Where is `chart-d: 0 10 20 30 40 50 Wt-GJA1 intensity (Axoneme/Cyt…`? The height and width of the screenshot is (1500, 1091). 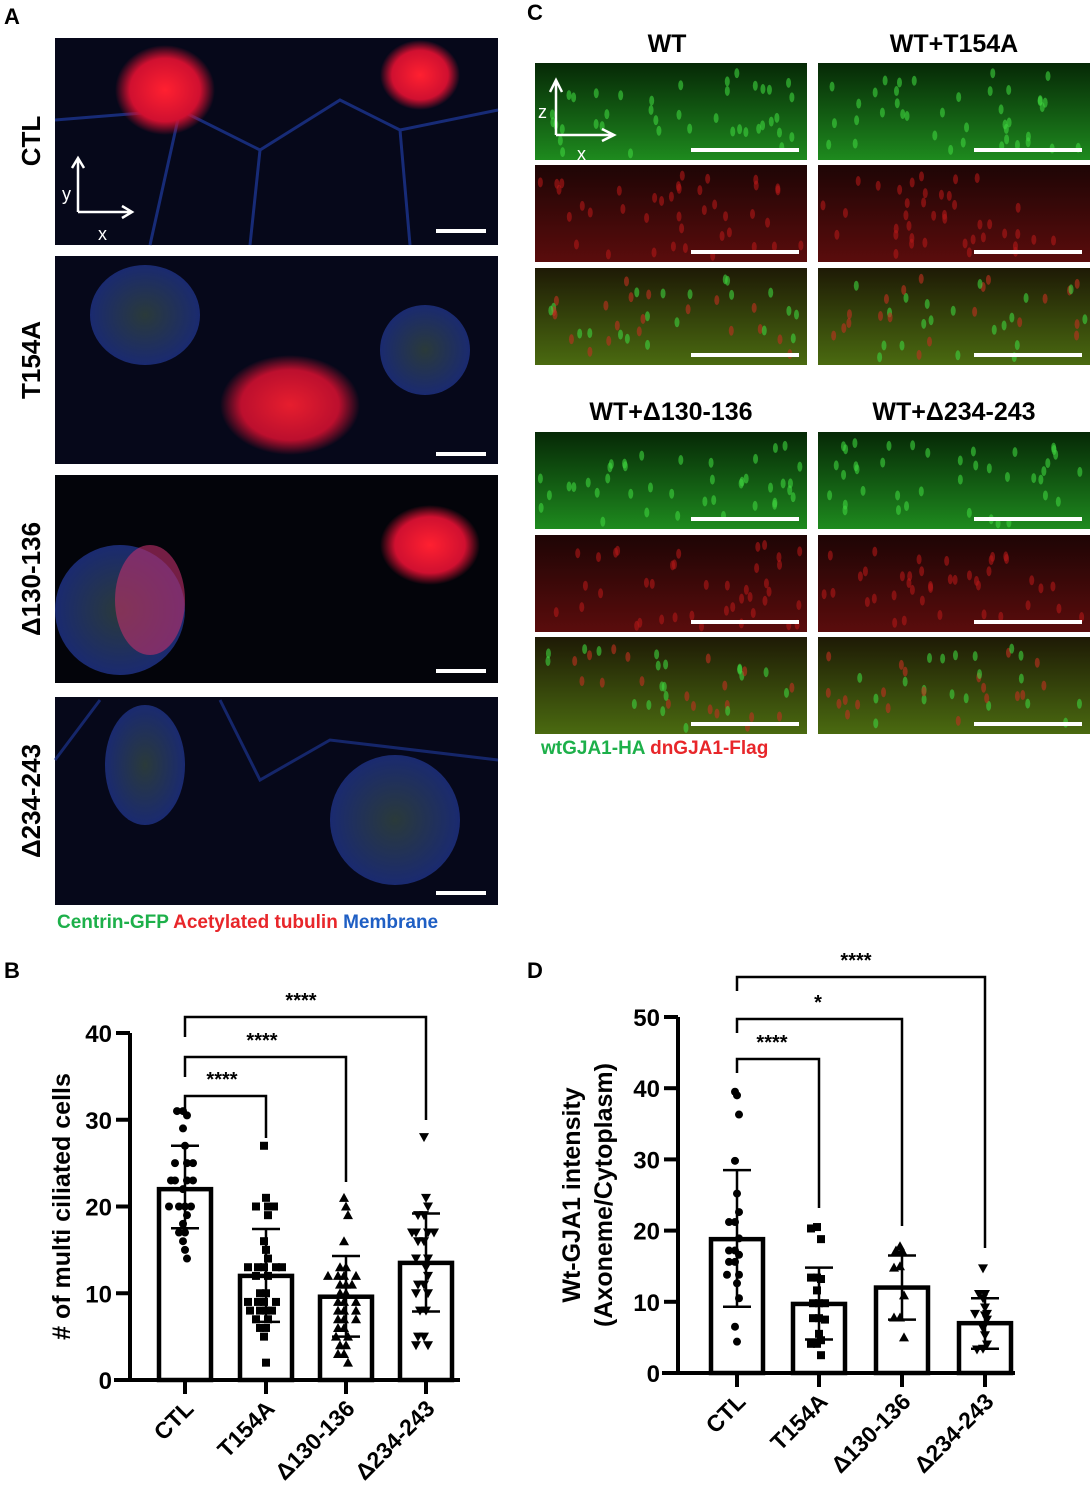
chart-d: 0 10 20 30 40 50 Wt-GJA1 intensity (Axoneme/Cyt… is located at coordinates (786, 1214).